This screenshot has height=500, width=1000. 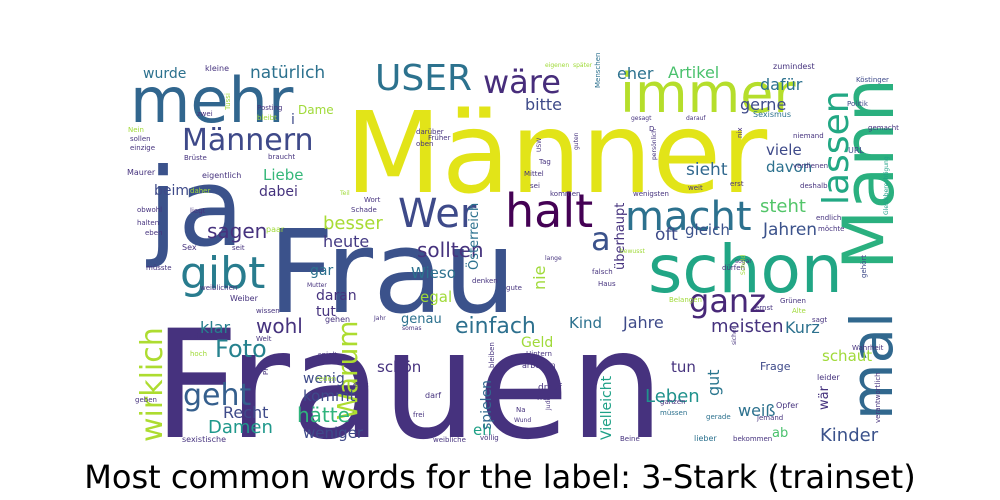 What do you see at coordinates (693, 72) in the screenshot?
I see `wordcloud-word: Artikel` at bounding box center [693, 72].